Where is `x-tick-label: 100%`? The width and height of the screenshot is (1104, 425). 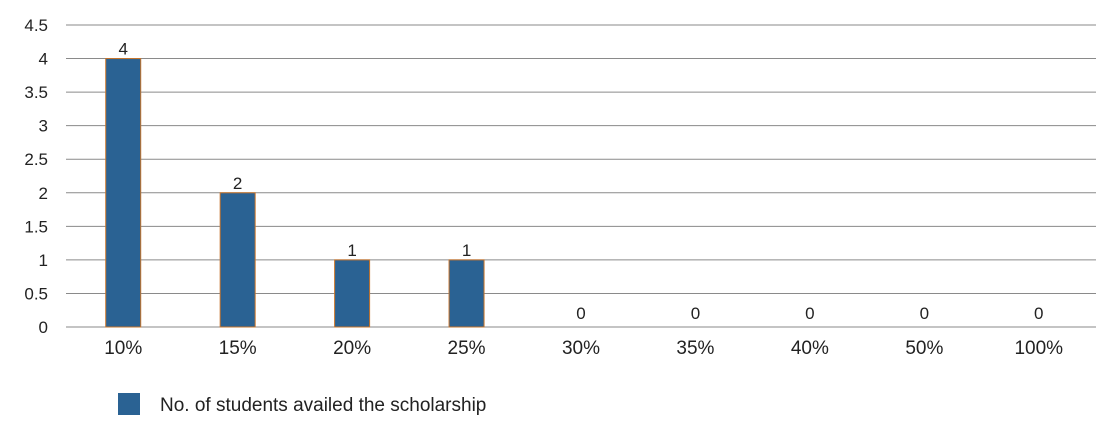 x-tick-label: 100% is located at coordinates (1038, 348).